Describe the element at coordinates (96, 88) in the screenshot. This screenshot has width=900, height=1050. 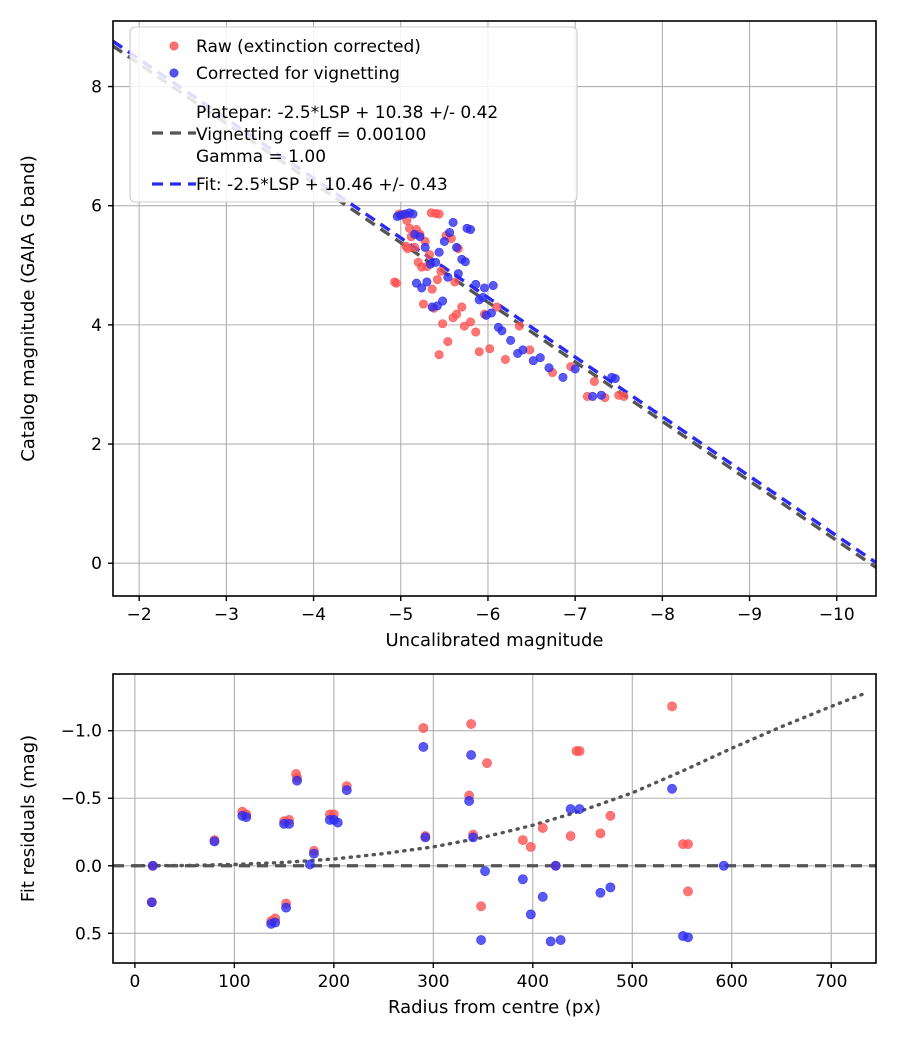
I see `y-tick-label: 8` at that location.